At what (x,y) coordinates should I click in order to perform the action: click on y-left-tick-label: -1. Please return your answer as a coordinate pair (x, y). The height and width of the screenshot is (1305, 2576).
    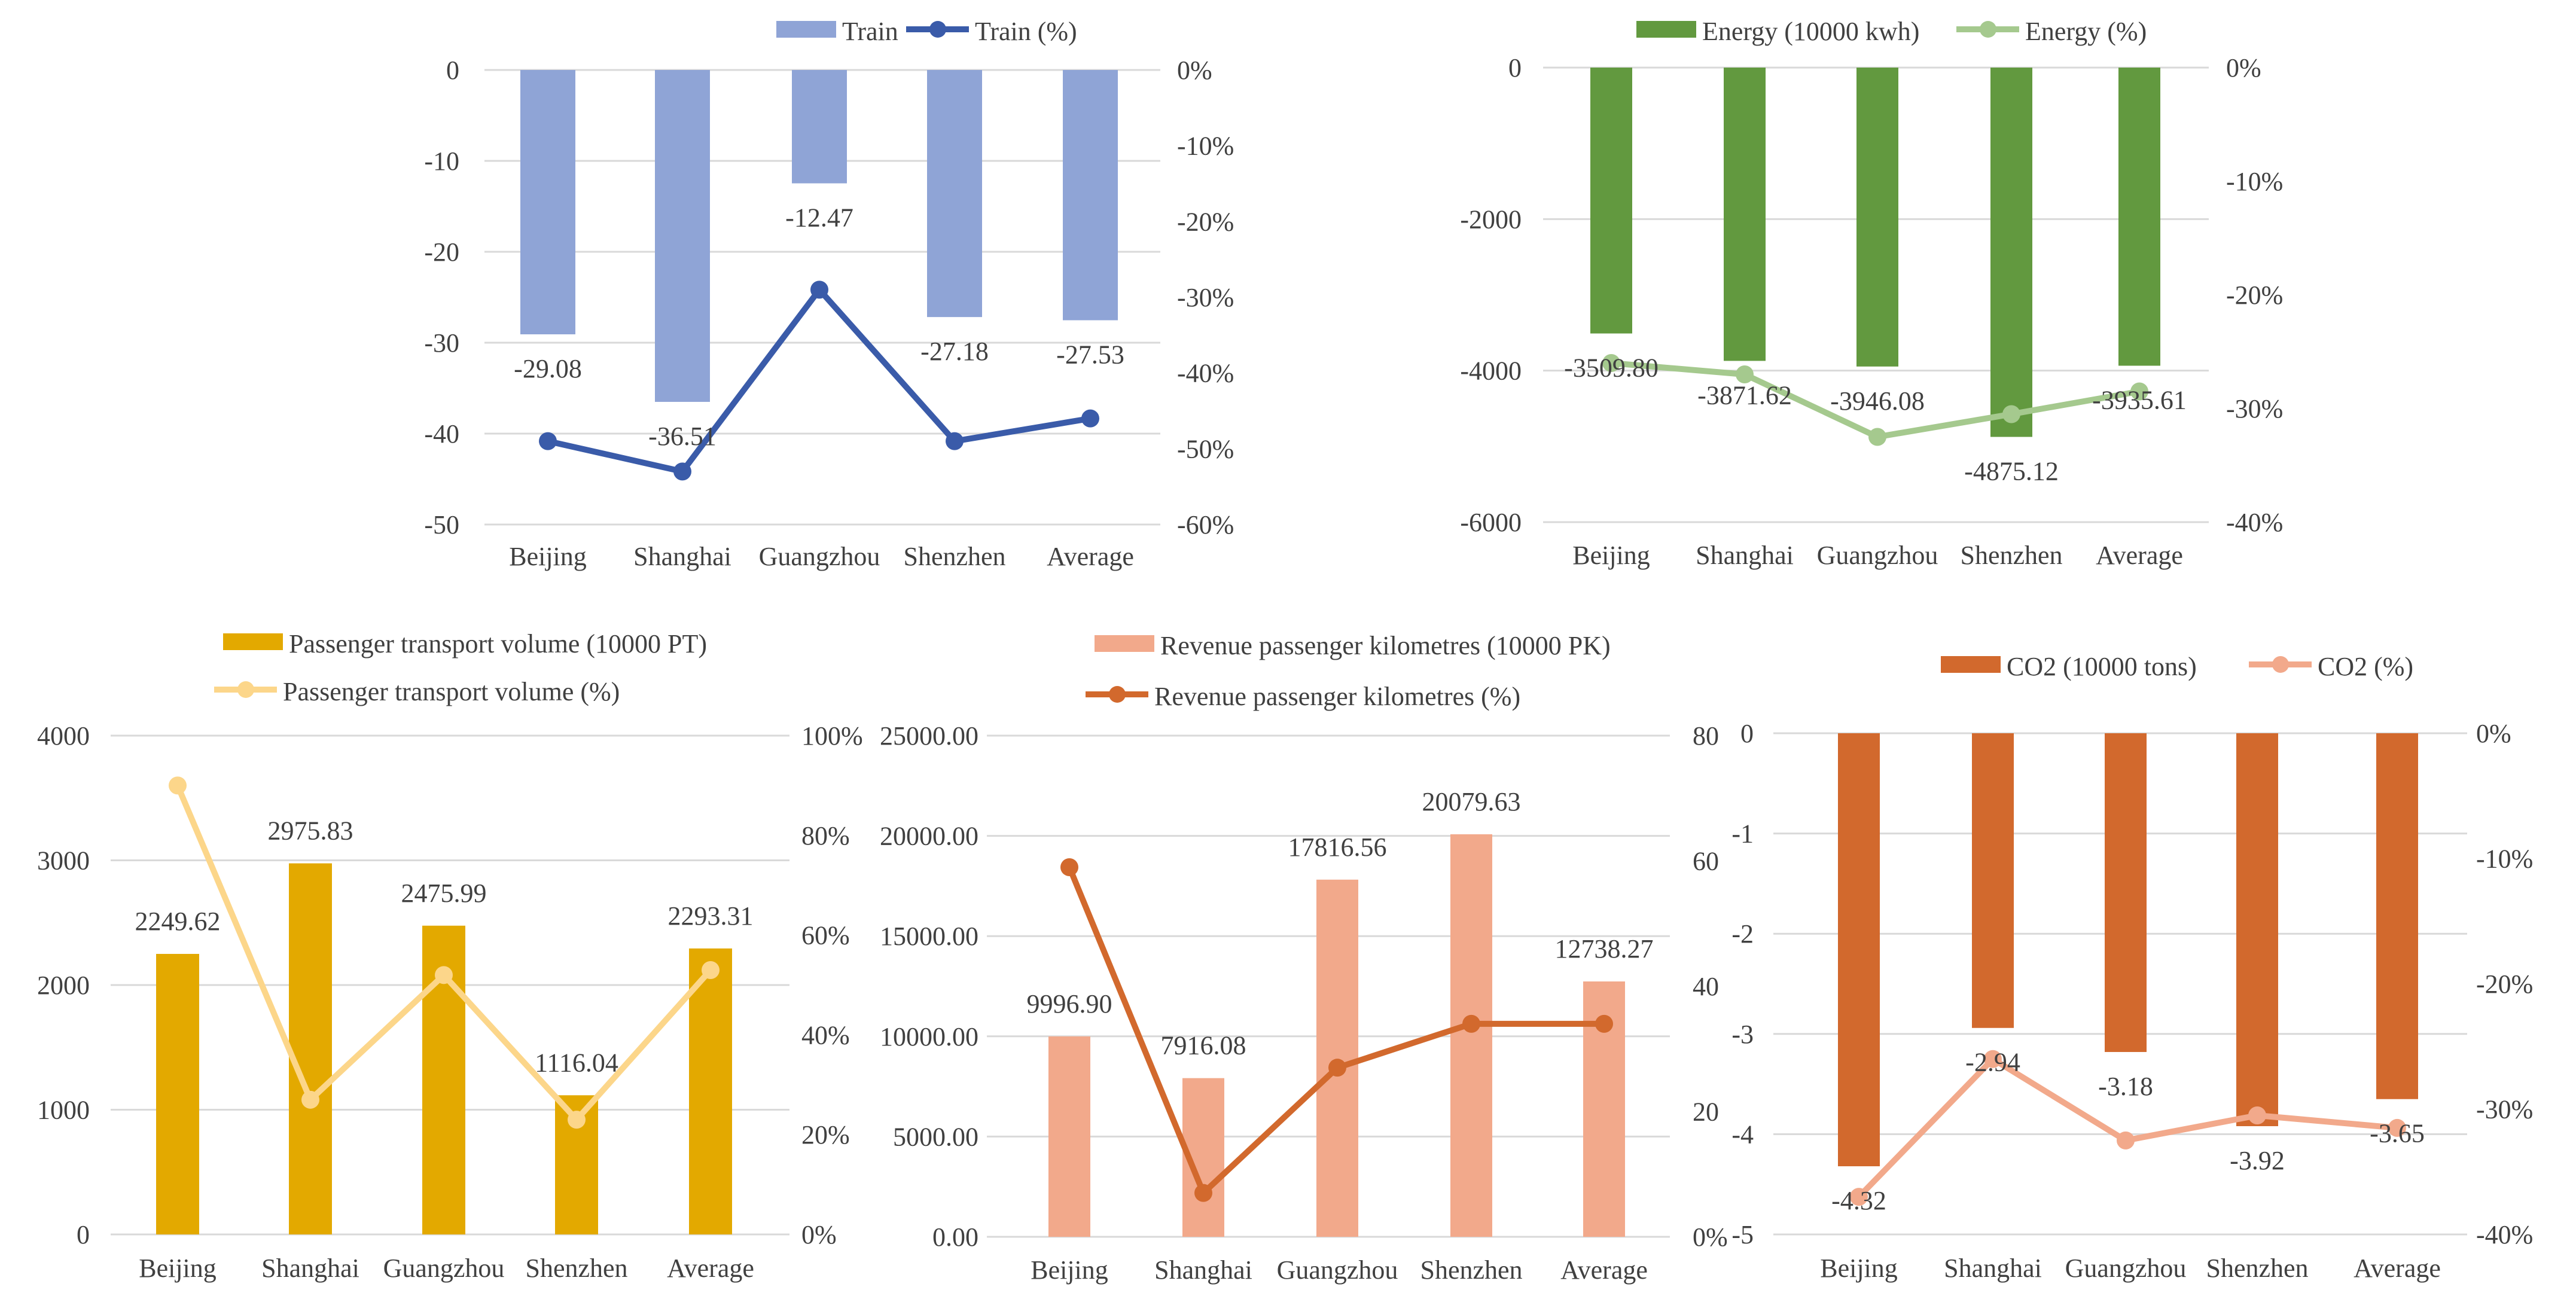
    Looking at the image, I should click on (1742, 834).